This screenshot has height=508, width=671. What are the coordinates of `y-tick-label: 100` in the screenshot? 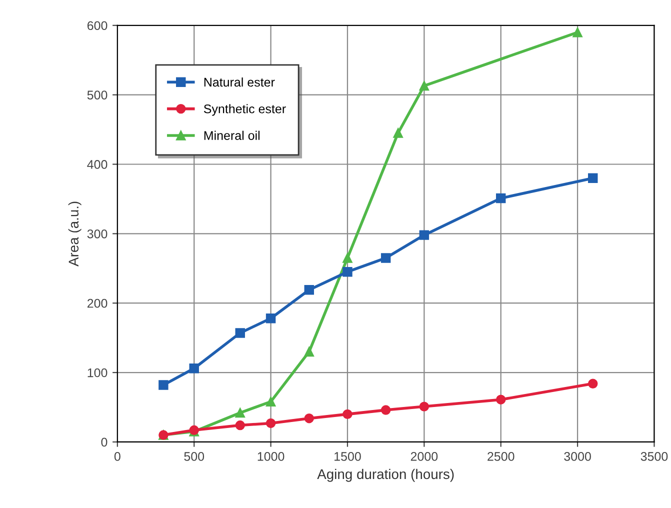 It's located at (98, 373).